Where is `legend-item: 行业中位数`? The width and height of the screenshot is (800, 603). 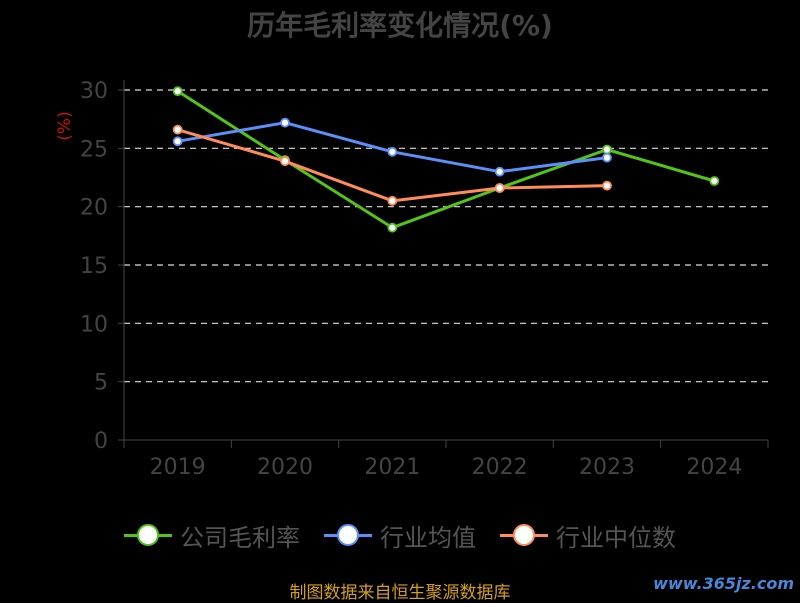
legend-item: 行业中位数 is located at coordinates (588, 535).